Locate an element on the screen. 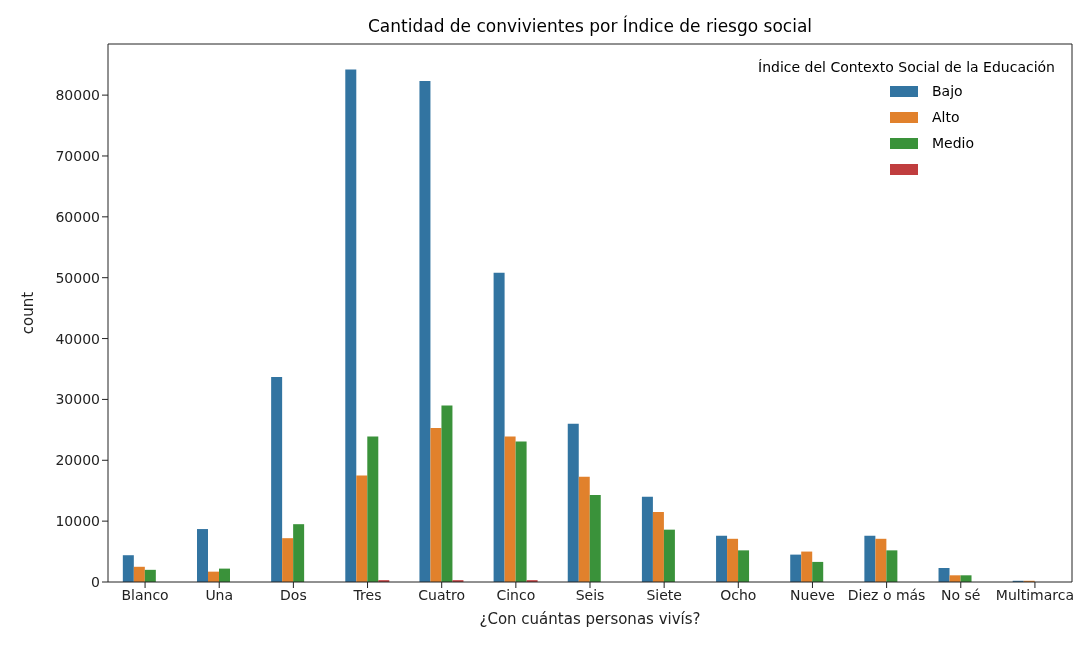  y-axis-title: count is located at coordinates (28, 313).